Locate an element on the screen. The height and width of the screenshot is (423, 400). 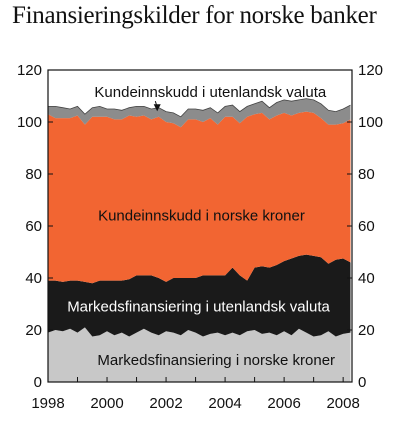
y-tick-label-left: 80 is located at coordinates (33, 174).